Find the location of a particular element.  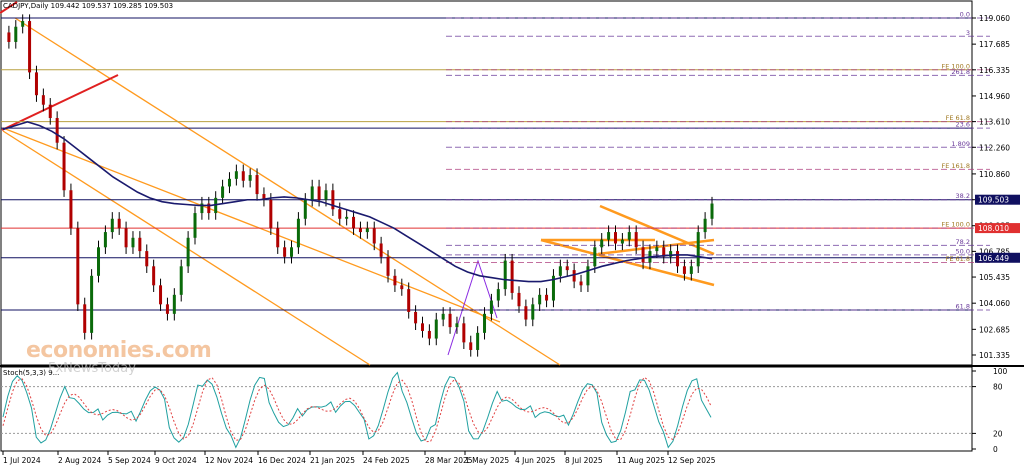

fib-level-label: FE 100.0 is located at coordinates (955, 66).